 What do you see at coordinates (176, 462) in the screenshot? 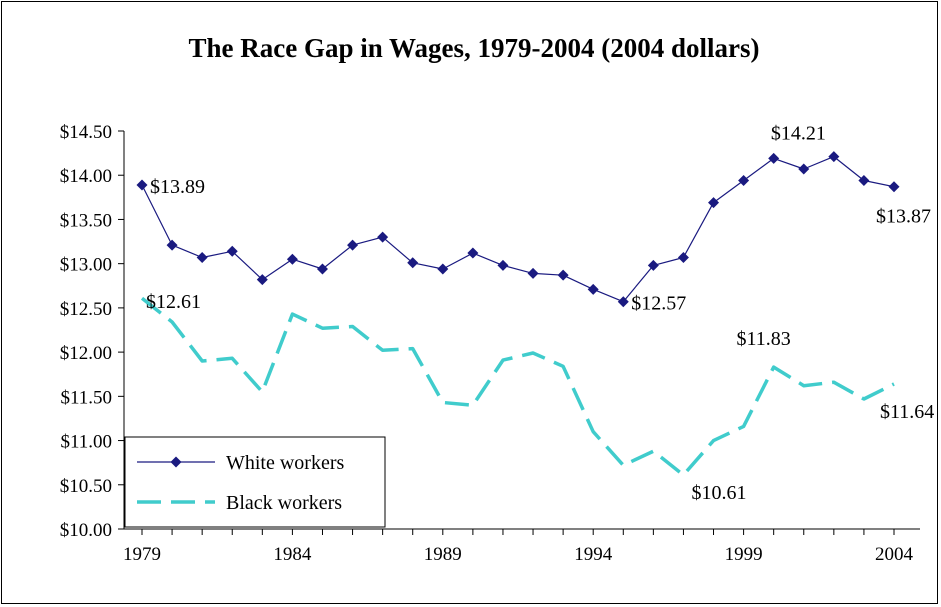
I see `legend-marker-white-workers` at bounding box center [176, 462].